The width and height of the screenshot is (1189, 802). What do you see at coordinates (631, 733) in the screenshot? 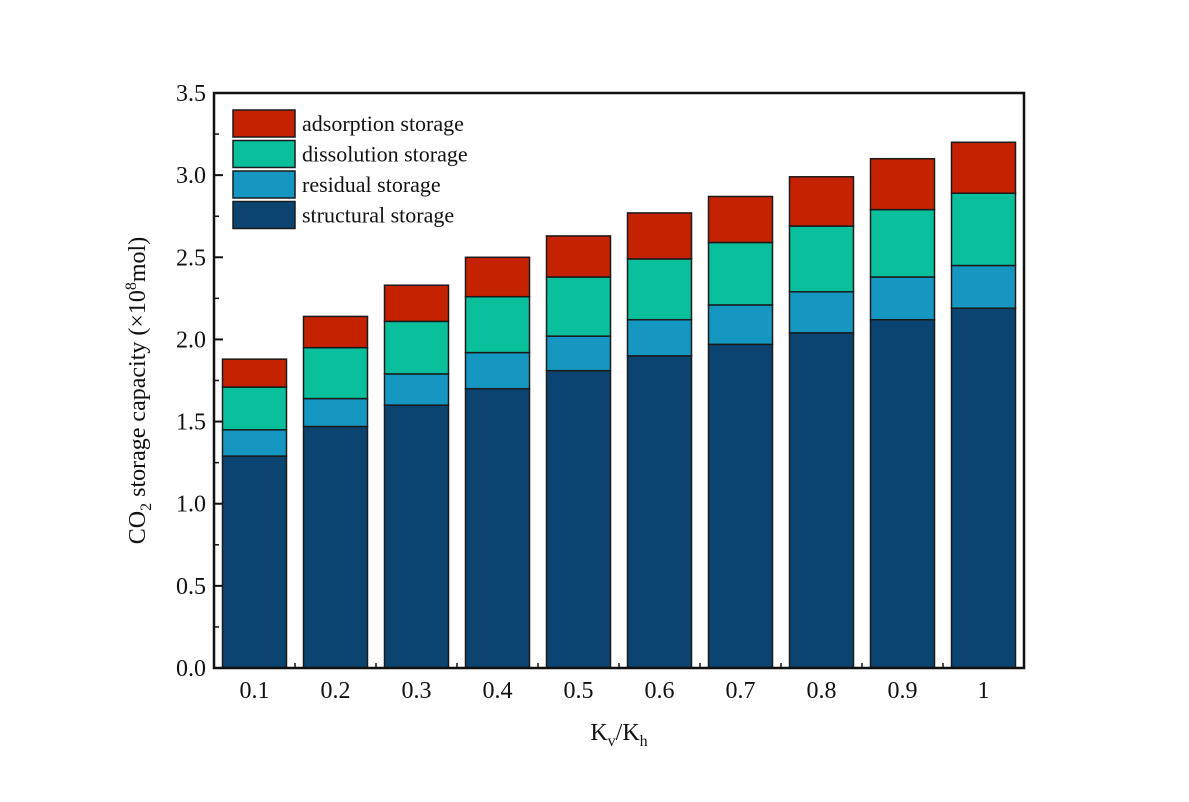
I see `x-axis-title-k2: K` at bounding box center [631, 733].